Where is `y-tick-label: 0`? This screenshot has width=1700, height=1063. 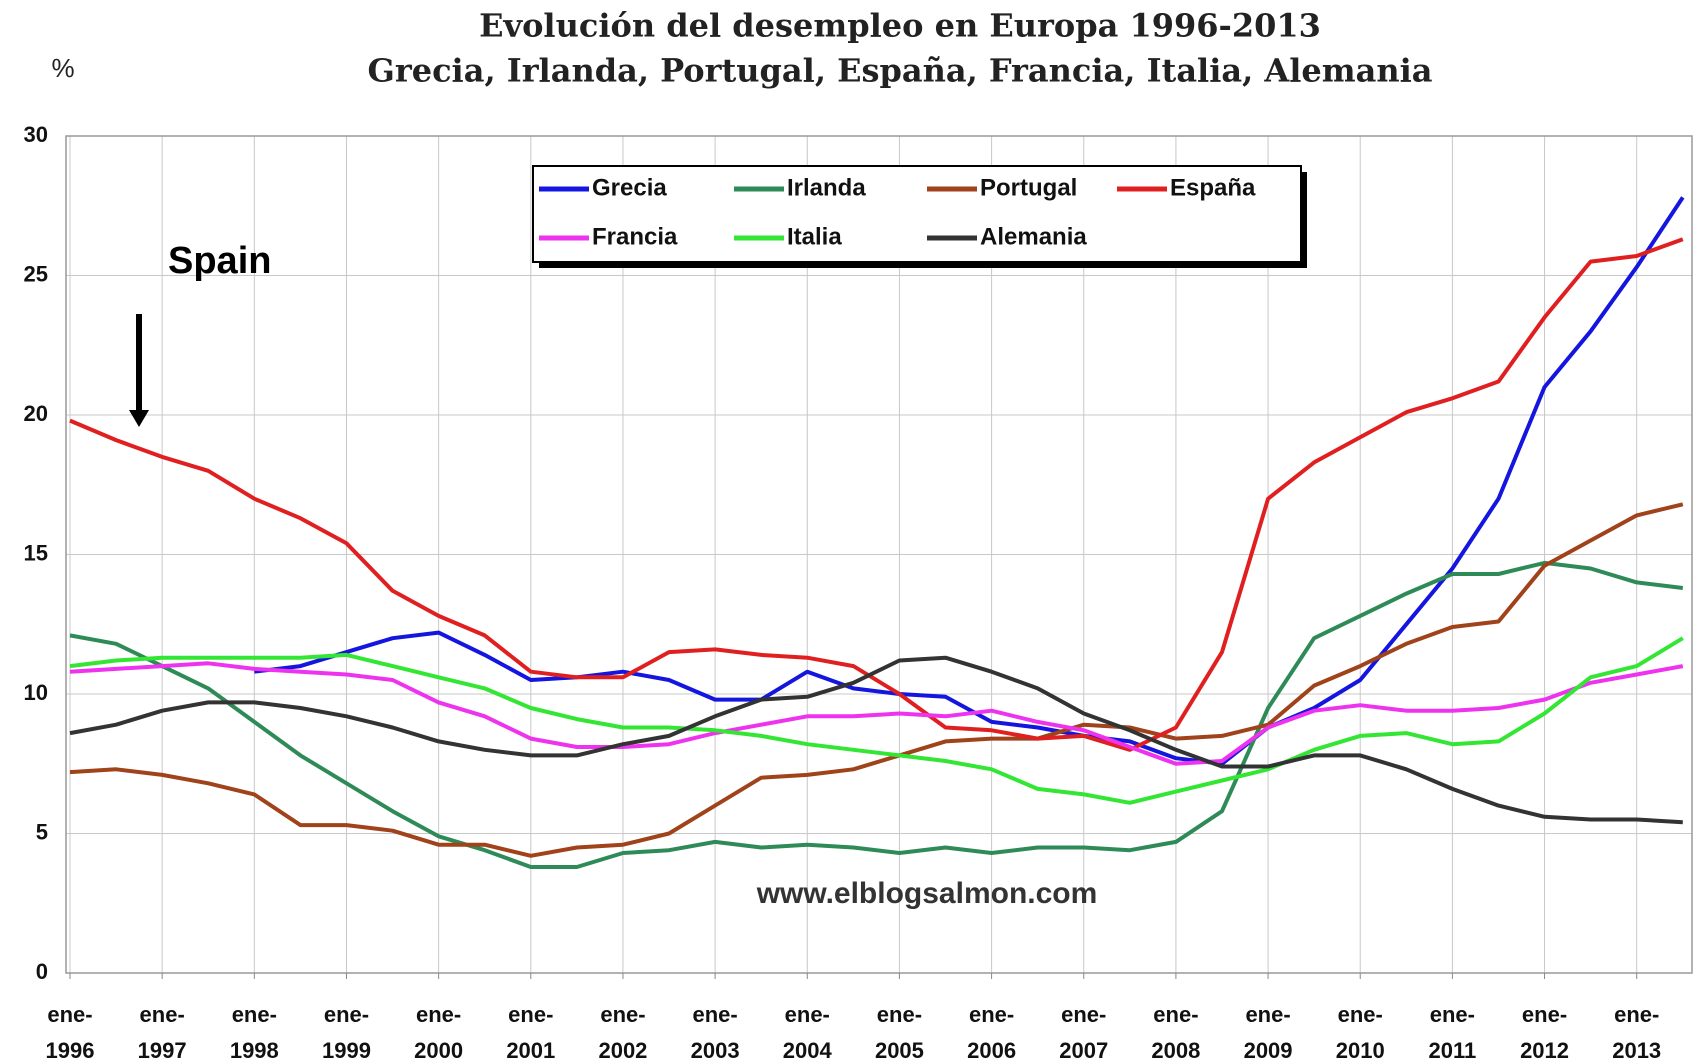
y-tick-label: 0 is located at coordinates (42, 971).